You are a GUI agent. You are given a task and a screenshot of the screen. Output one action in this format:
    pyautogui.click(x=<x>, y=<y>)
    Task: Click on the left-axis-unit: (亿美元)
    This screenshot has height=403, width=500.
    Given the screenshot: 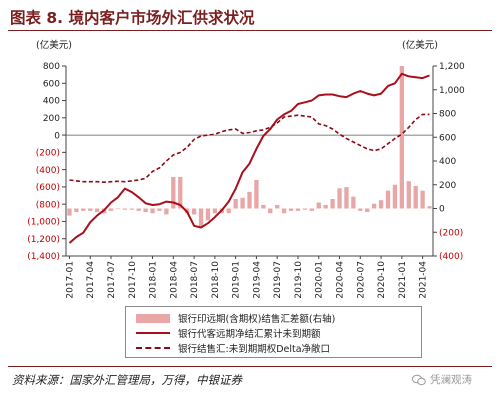 What is the action you would take?
    pyautogui.click(x=54, y=45)
    